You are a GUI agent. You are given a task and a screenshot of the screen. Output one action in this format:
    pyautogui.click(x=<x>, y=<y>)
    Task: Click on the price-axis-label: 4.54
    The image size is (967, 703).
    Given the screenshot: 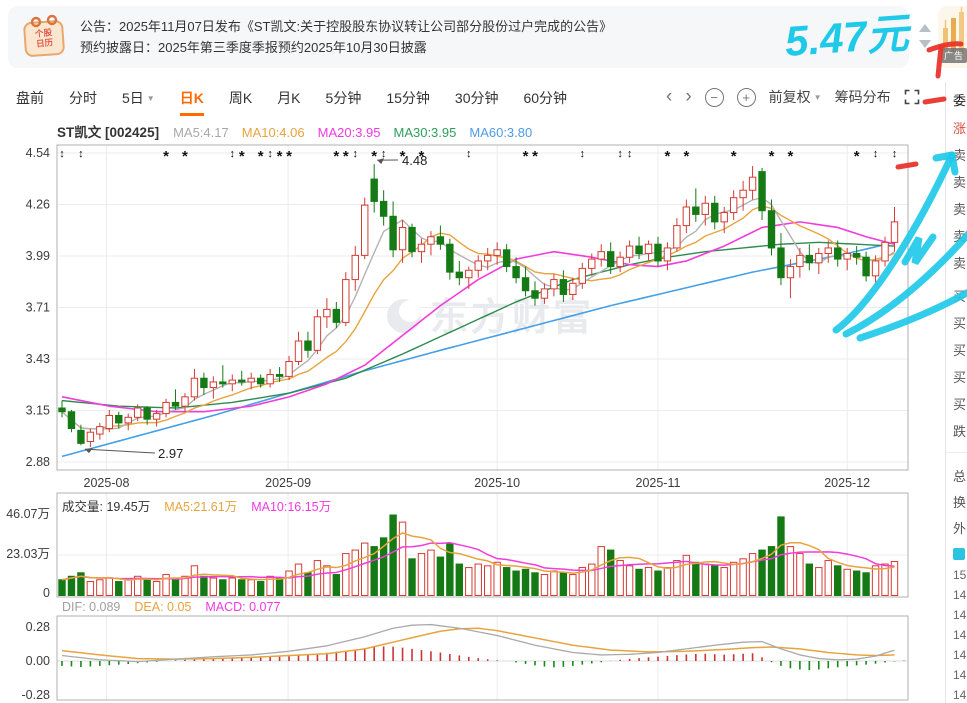 What is the action you would take?
    pyautogui.click(x=38, y=153)
    